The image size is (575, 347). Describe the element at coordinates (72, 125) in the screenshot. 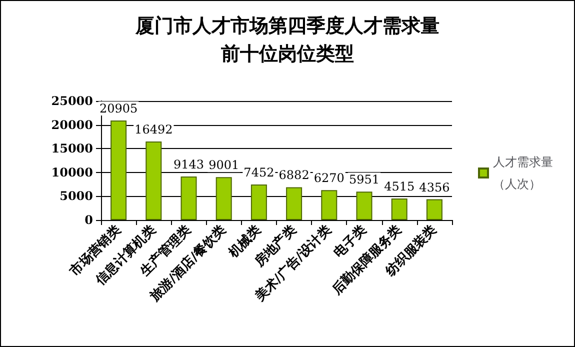

I see `y-tick-label: 20000` at that location.